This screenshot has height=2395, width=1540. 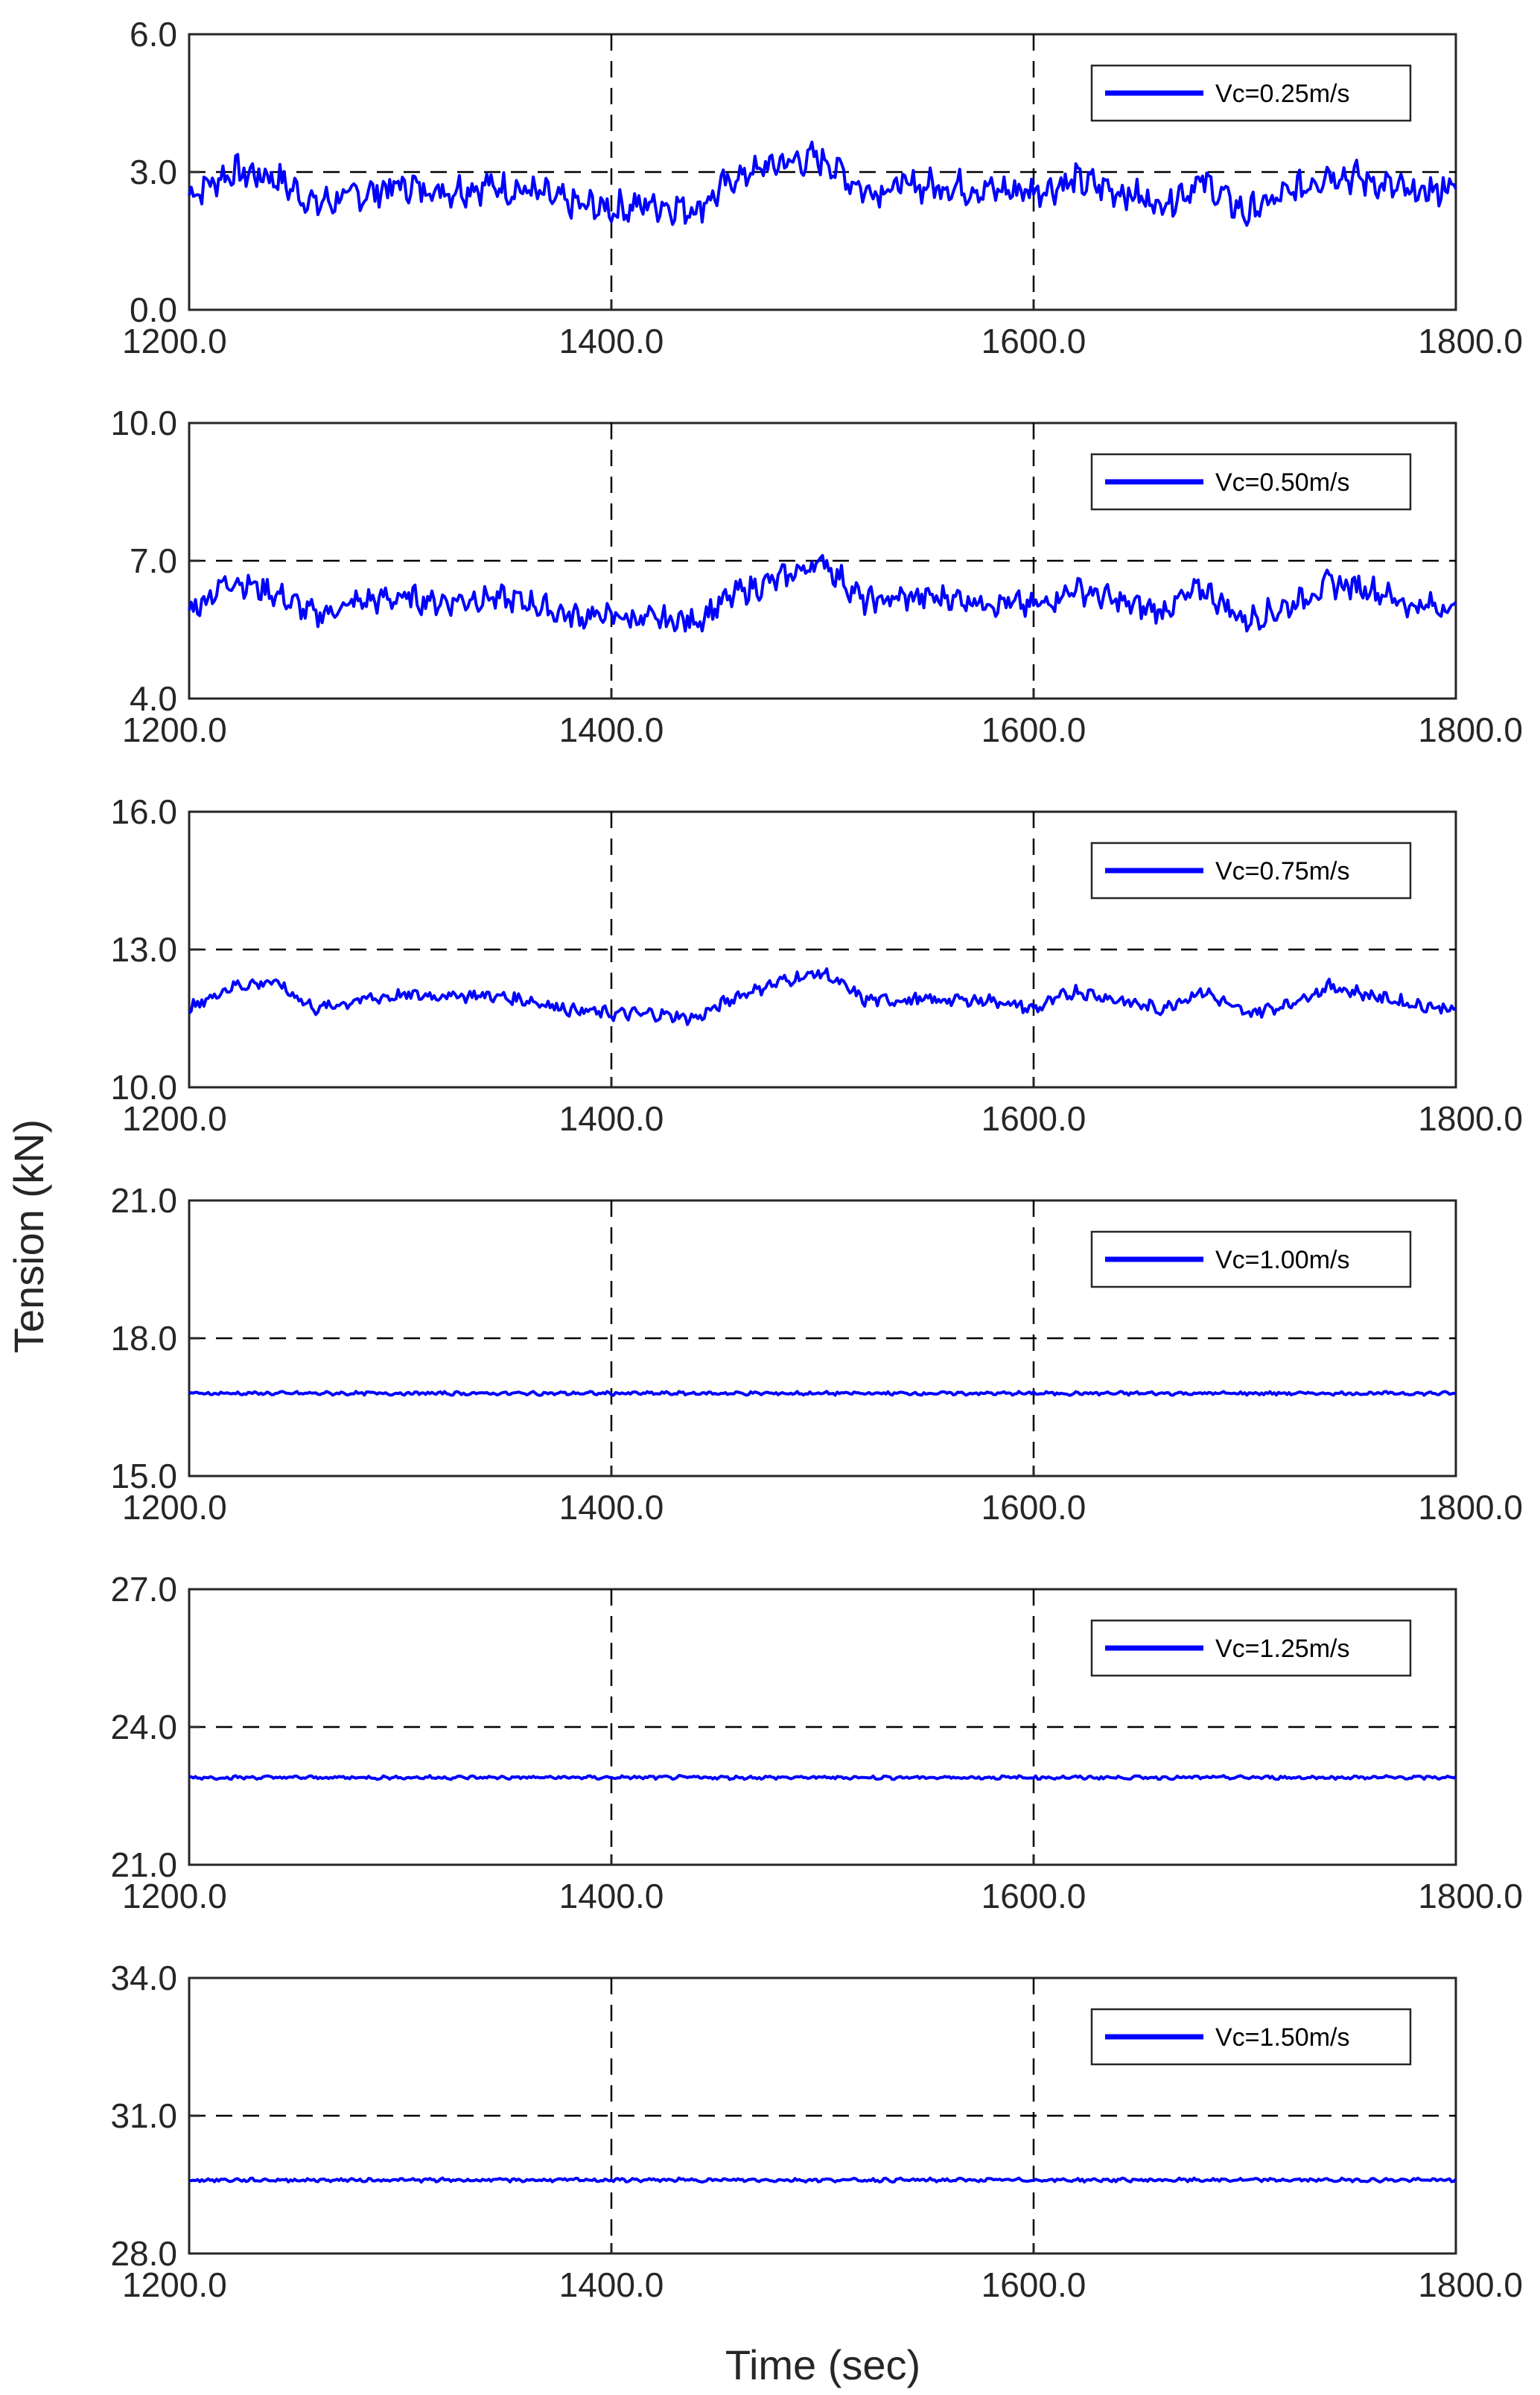 I want to click on y-tick-label: 3.0, so click(x=153, y=172).